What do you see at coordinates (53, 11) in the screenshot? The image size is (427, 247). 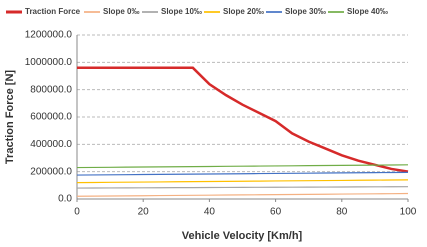 I see `legend-text: Traction Force` at bounding box center [53, 11].